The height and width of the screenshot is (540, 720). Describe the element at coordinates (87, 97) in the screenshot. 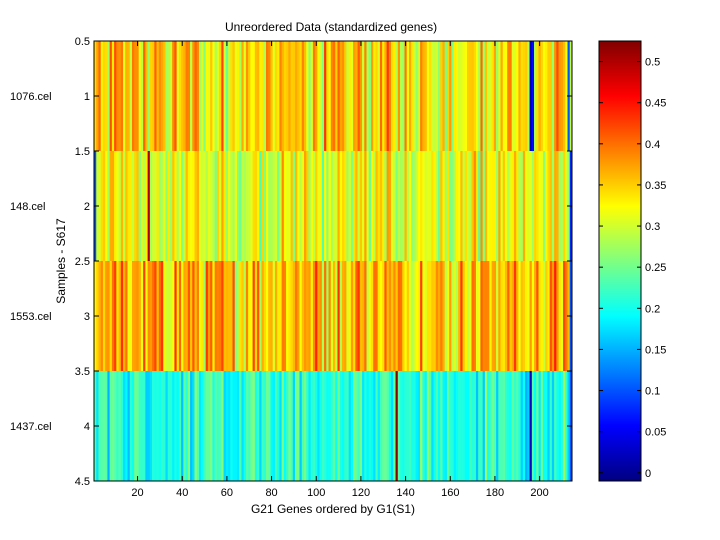

I see `y-tick-label: 1` at that location.